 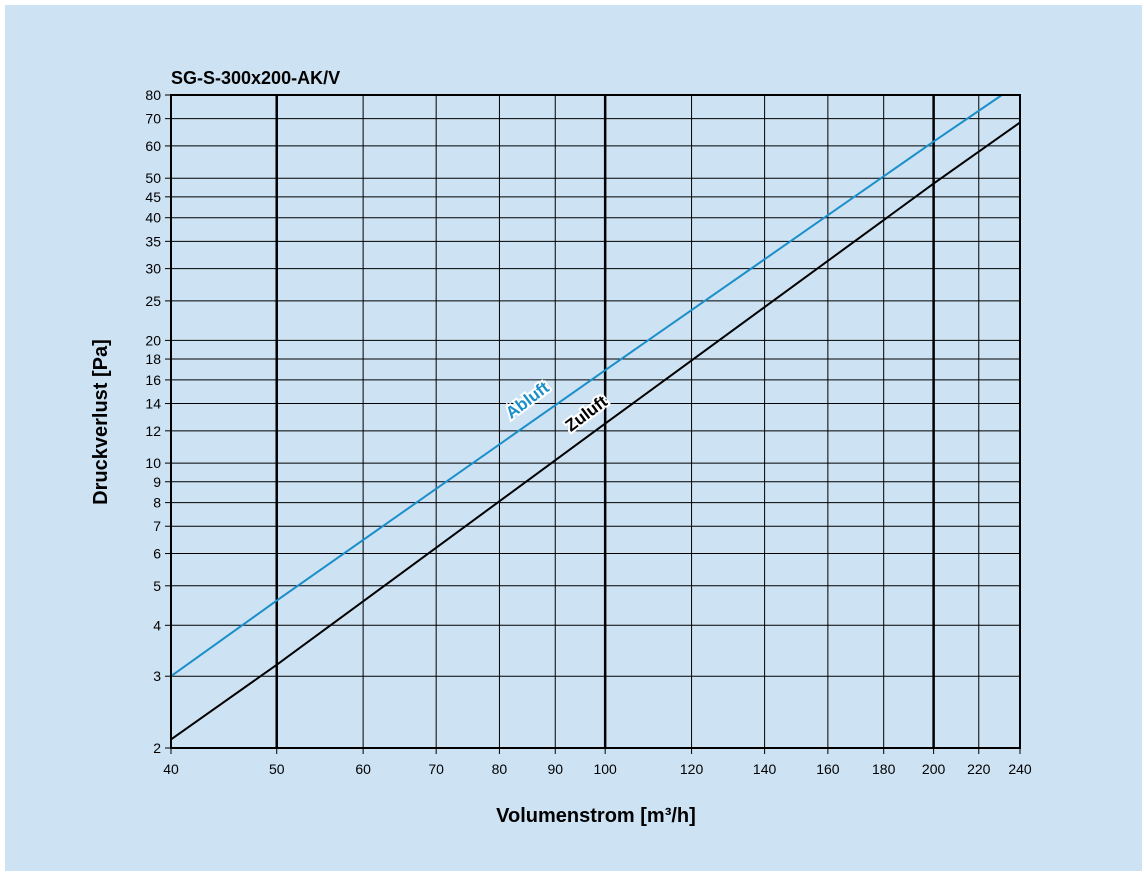 I want to click on y-tick-label: 50, so click(x=153, y=178).